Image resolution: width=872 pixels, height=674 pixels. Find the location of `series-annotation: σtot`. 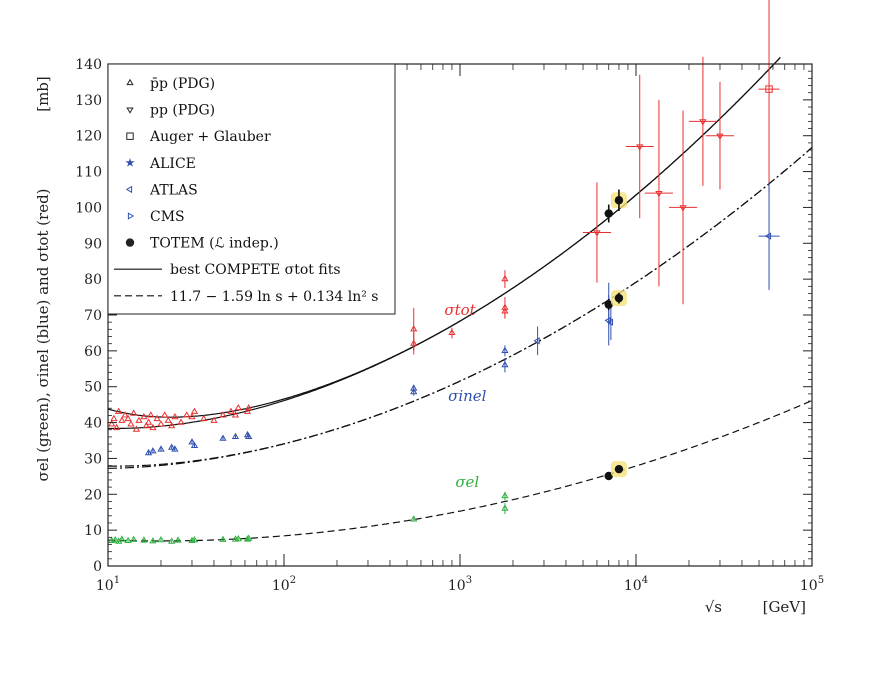

series-annotation: σtot is located at coordinates (460, 310).